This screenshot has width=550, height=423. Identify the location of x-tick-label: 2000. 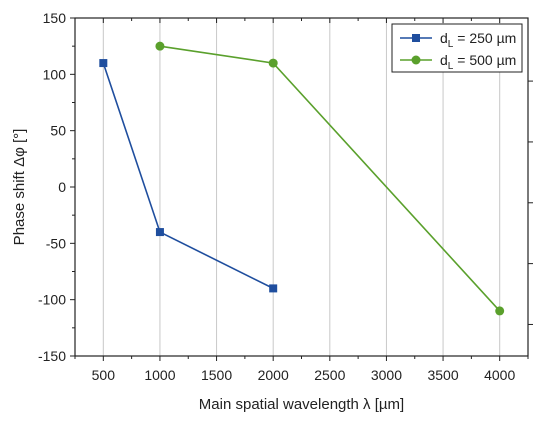
(273, 375).